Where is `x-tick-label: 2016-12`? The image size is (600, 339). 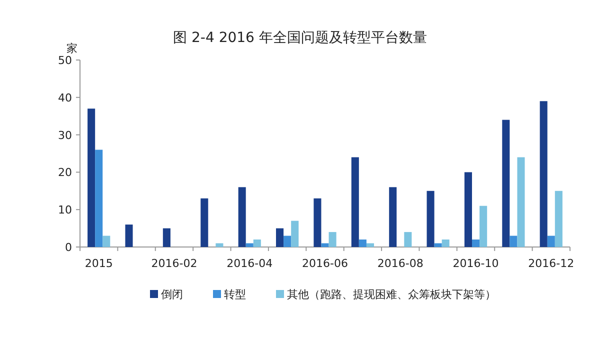
x-tick-label: 2016-12 is located at coordinates (551, 263).